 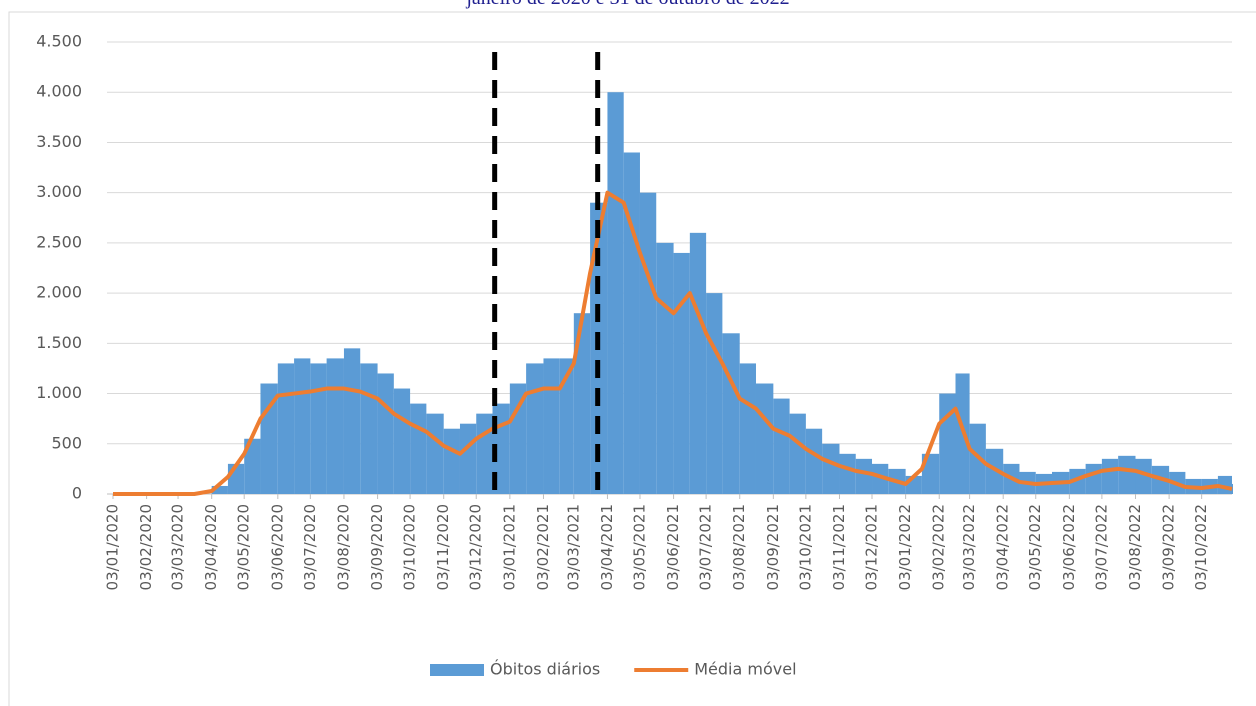 What do you see at coordinates (627, 4) in the screenshot?
I see `chart-title: janeiro de 2020 e 31 de outubro de 2022` at bounding box center [627, 4].